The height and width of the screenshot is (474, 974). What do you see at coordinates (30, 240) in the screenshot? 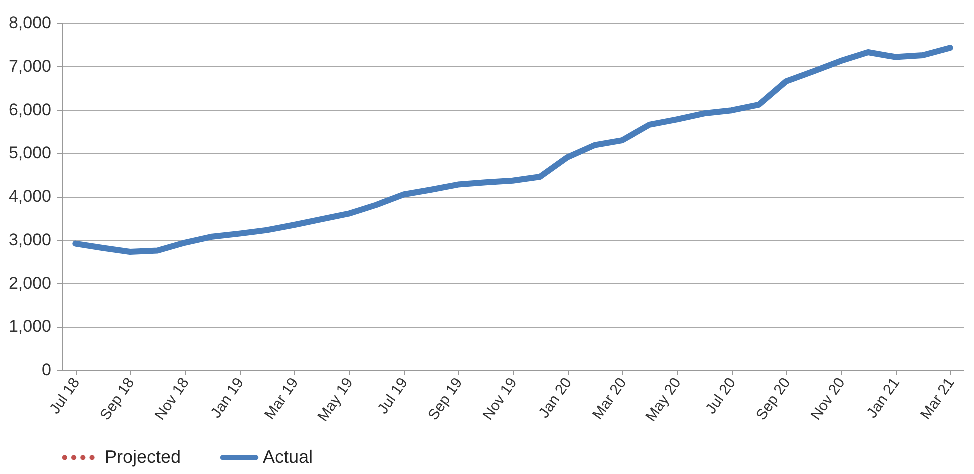
I see `y-tick-label: 3,000` at bounding box center [30, 240].